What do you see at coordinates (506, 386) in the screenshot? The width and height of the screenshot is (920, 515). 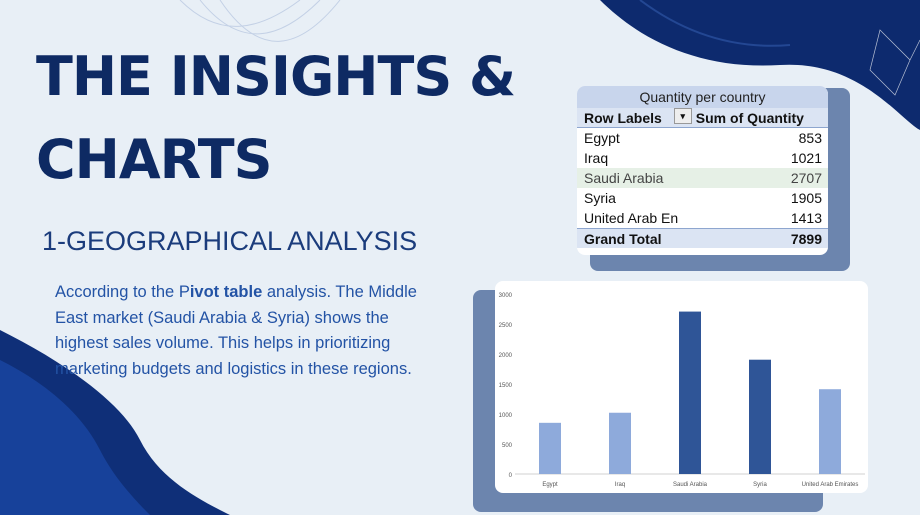 I see `y-tick-label: 1500` at bounding box center [506, 386].